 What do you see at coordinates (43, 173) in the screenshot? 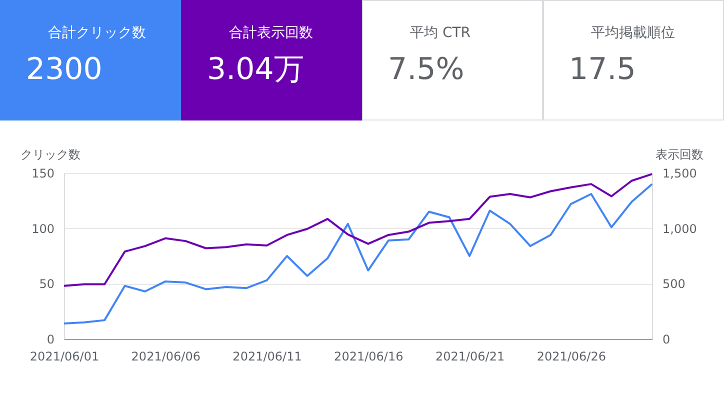
I see `y-tick-label: 150` at bounding box center [43, 173].